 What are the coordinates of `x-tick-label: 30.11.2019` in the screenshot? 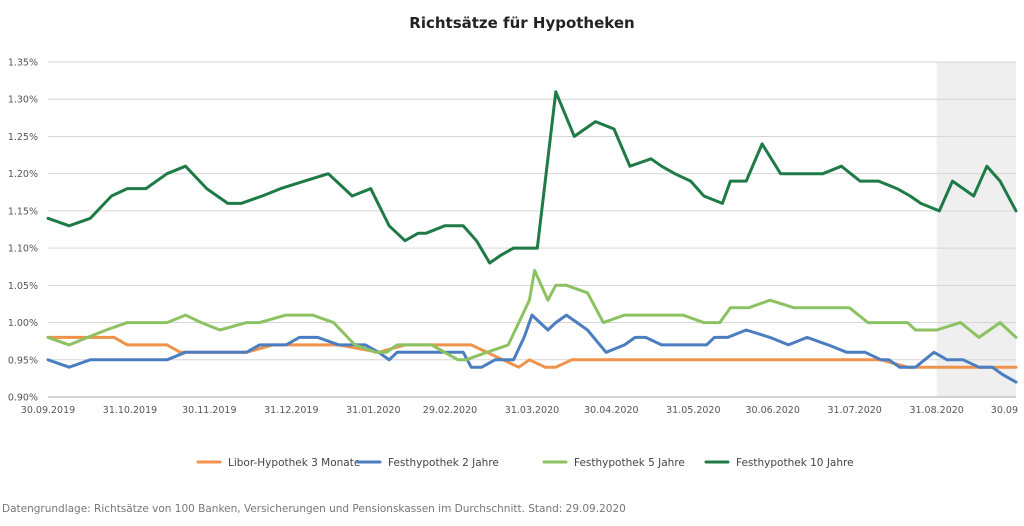 It's located at (209, 410).